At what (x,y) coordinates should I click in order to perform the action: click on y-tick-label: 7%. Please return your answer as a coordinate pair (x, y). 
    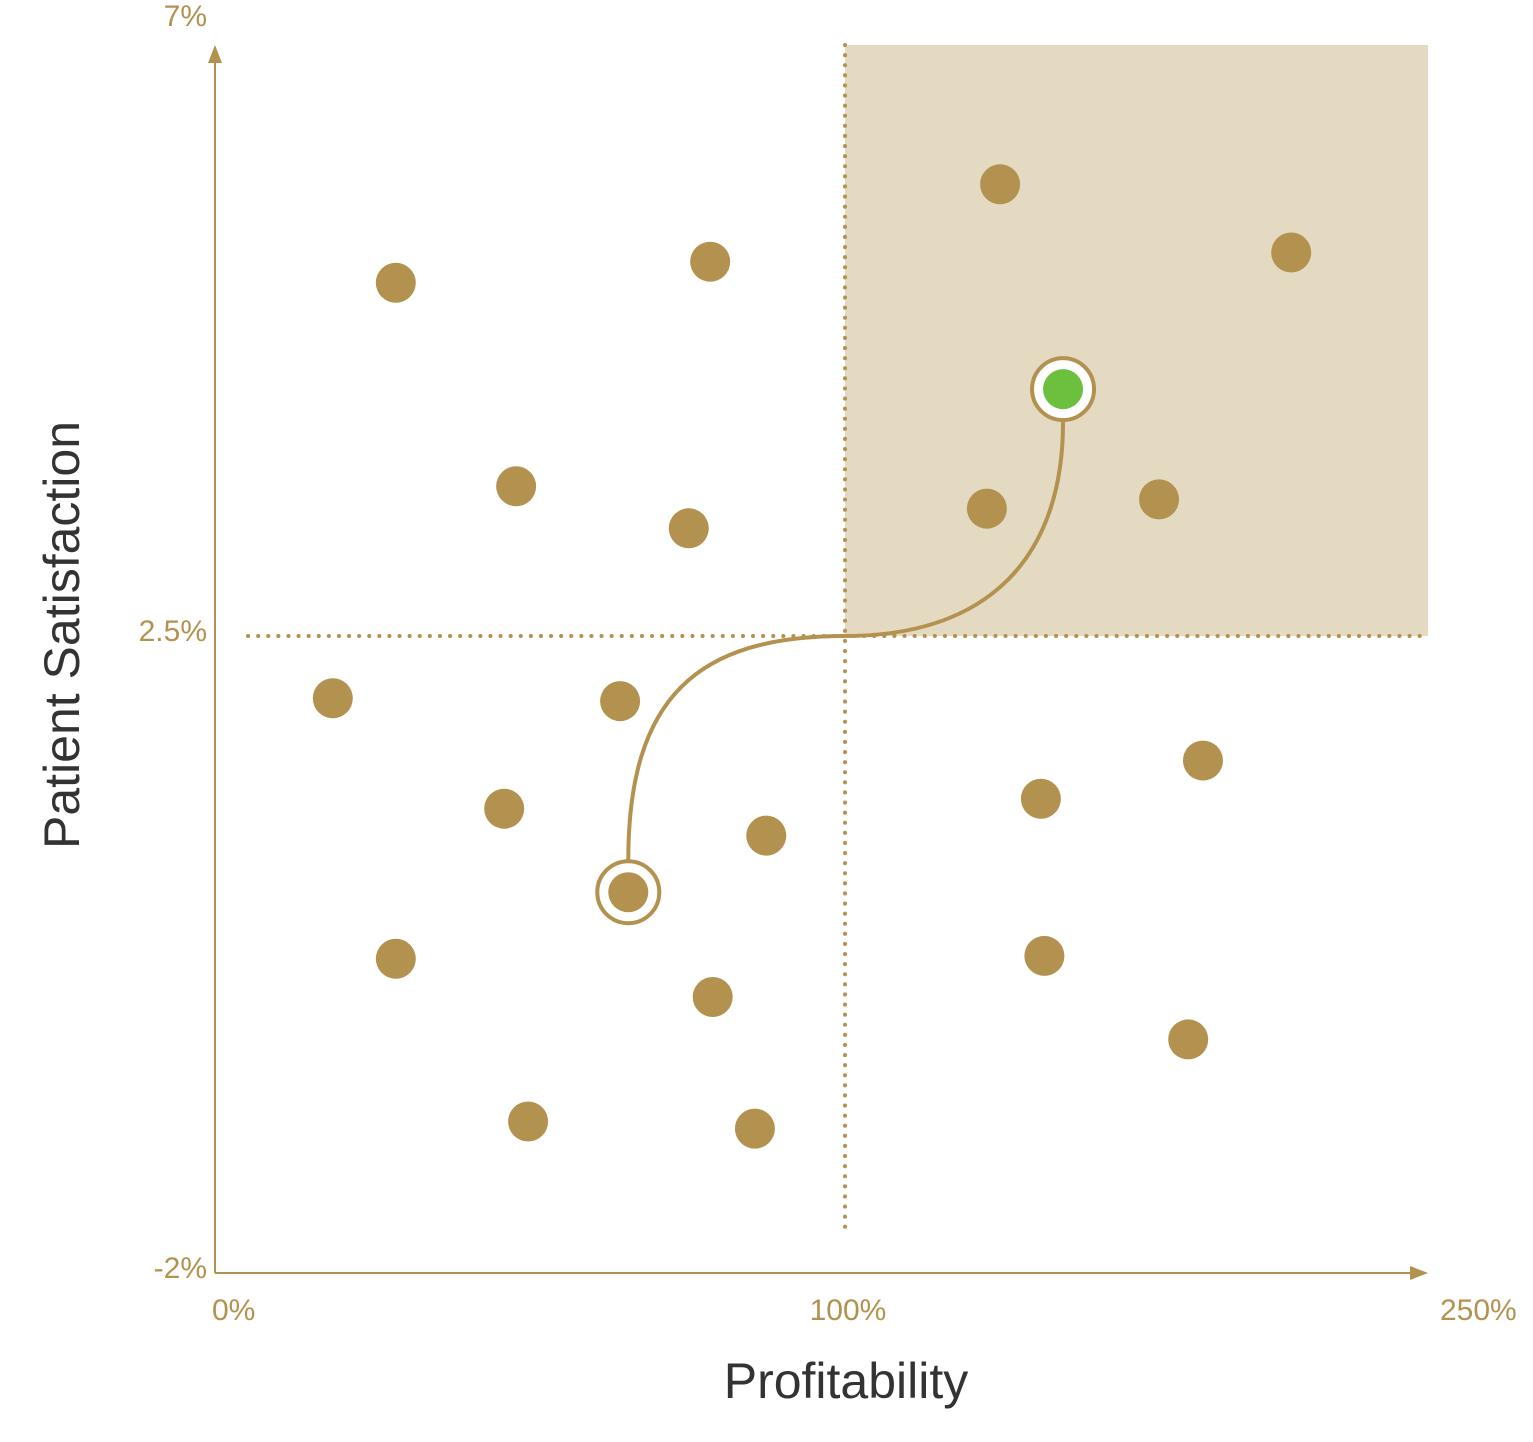
    Looking at the image, I should click on (185, 16).